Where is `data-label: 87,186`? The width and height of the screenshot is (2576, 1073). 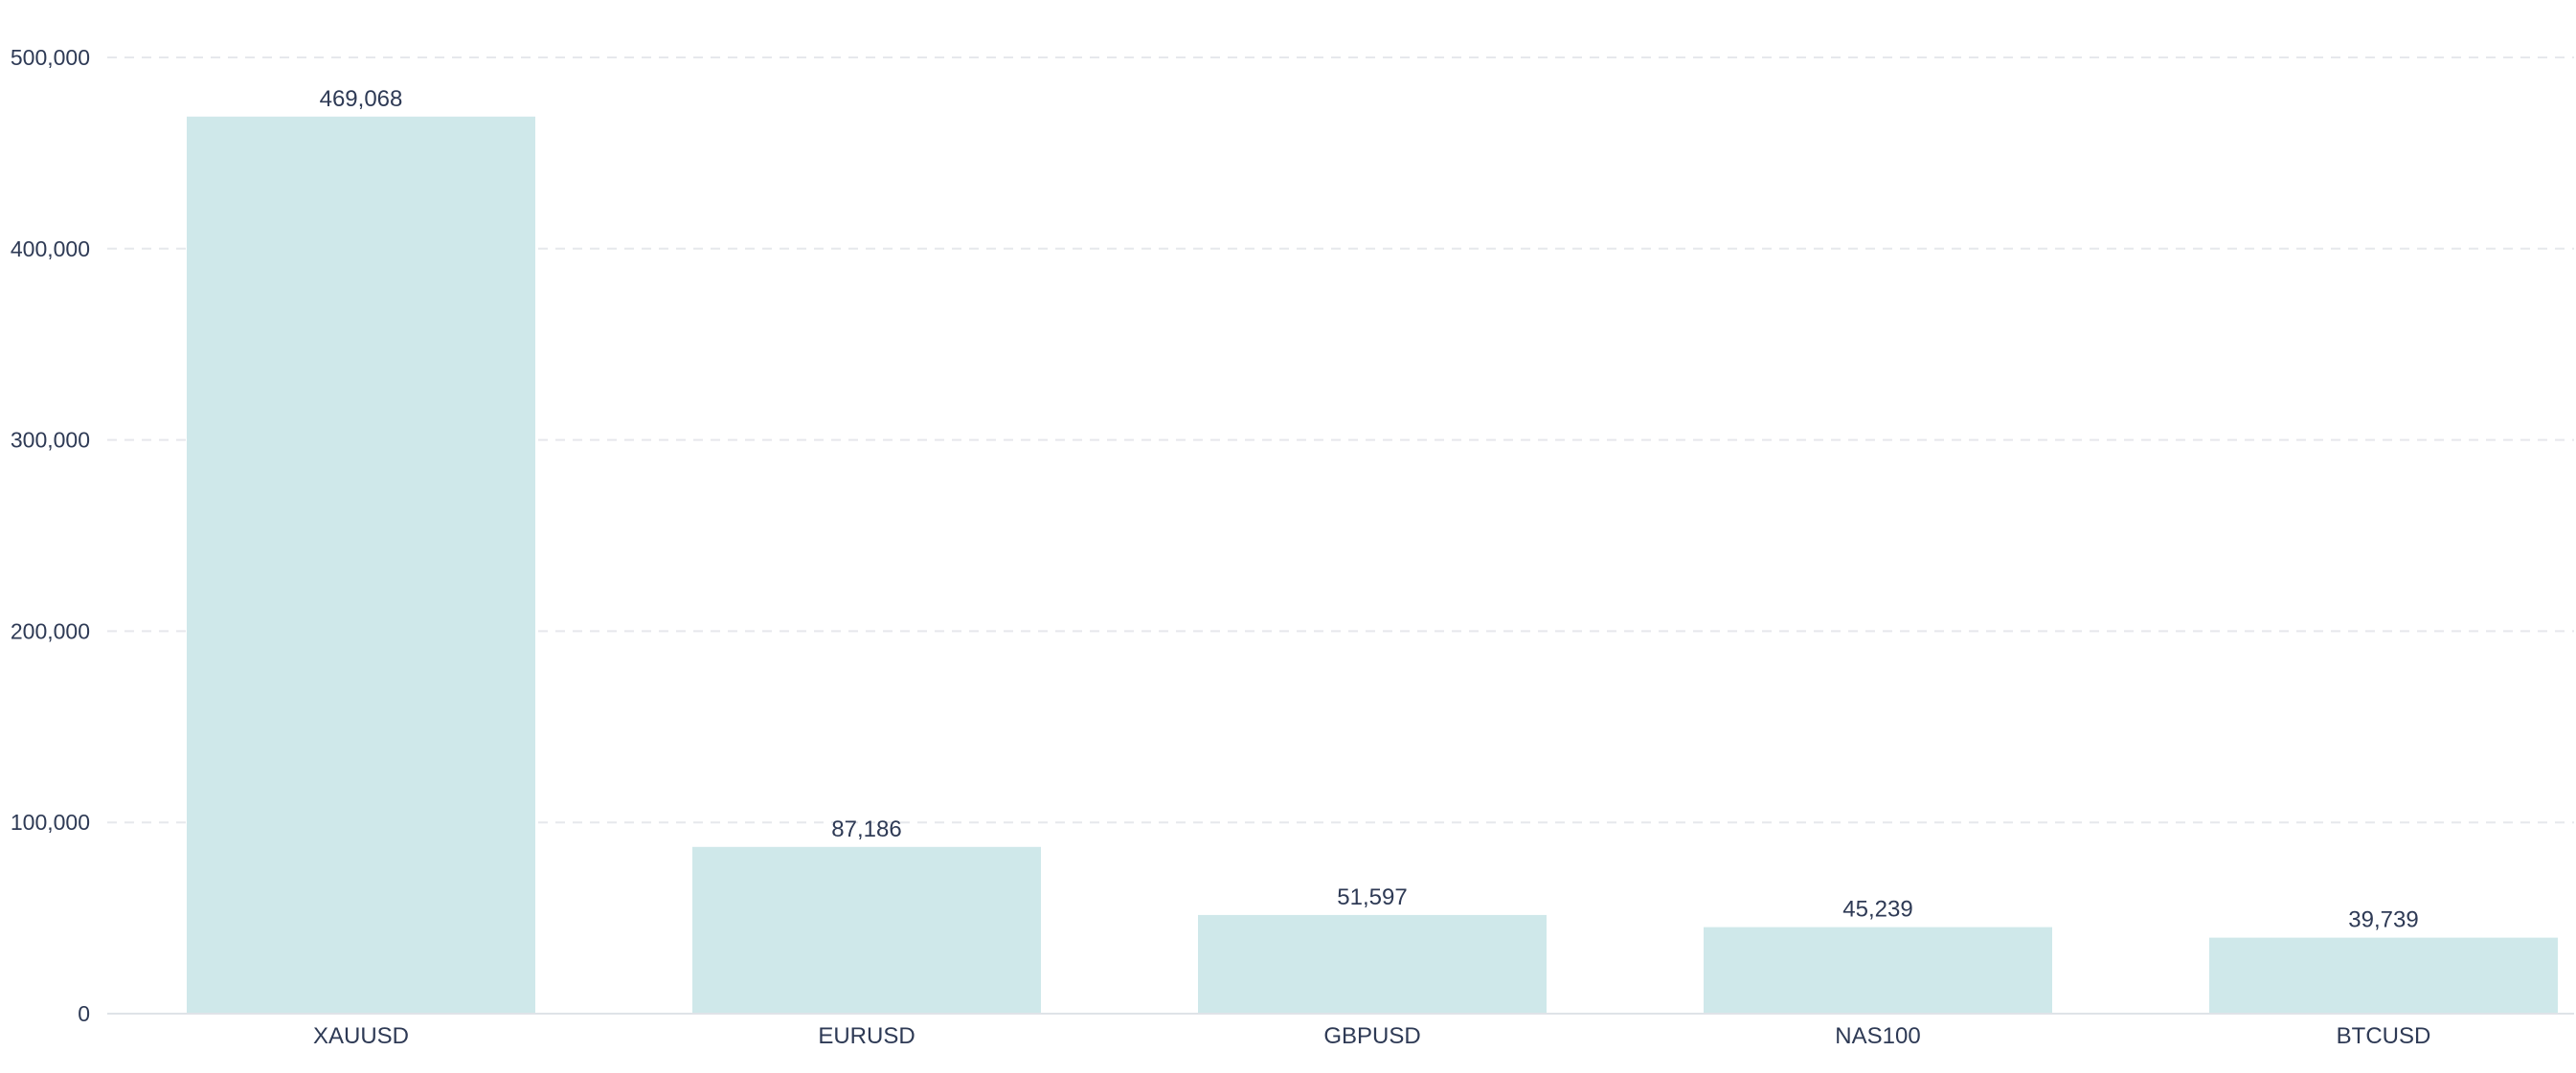 data-label: 87,186 is located at coordinates (866, 829).